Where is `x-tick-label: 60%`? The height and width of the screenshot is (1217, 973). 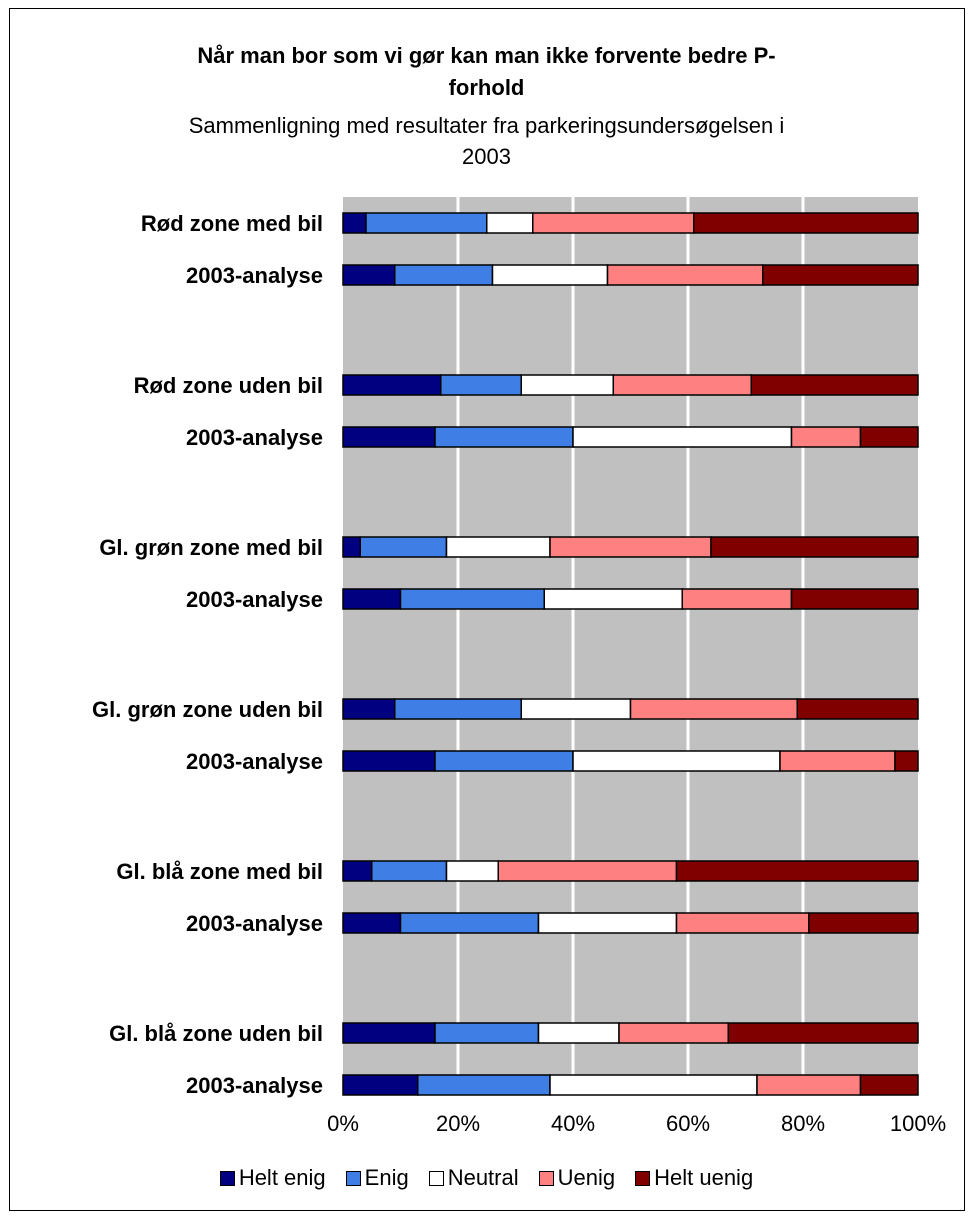 x-tick-label: 60% is located at coordinates (688, 1123).